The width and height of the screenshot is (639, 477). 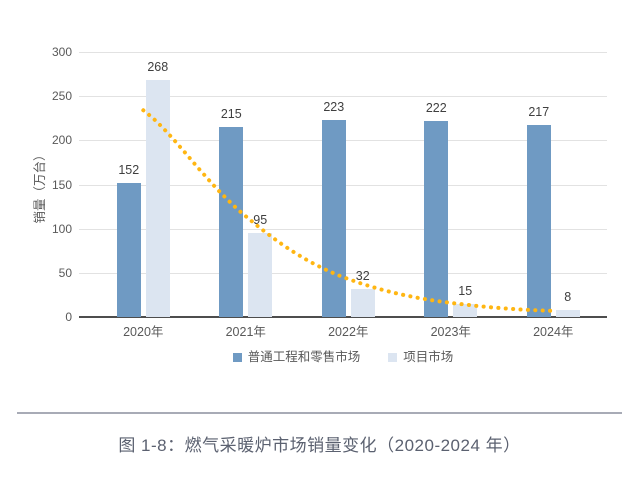 What do you see at coordinates (61, 184) in the screenshot?
I see `y-tick-label: 150` at bounding box center [61, 184].